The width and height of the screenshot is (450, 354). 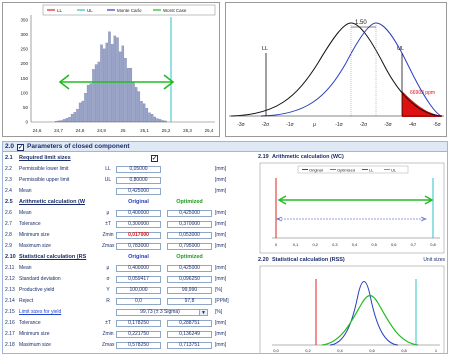 I want to click on ll-label: LL, so click(x=265, y=49).